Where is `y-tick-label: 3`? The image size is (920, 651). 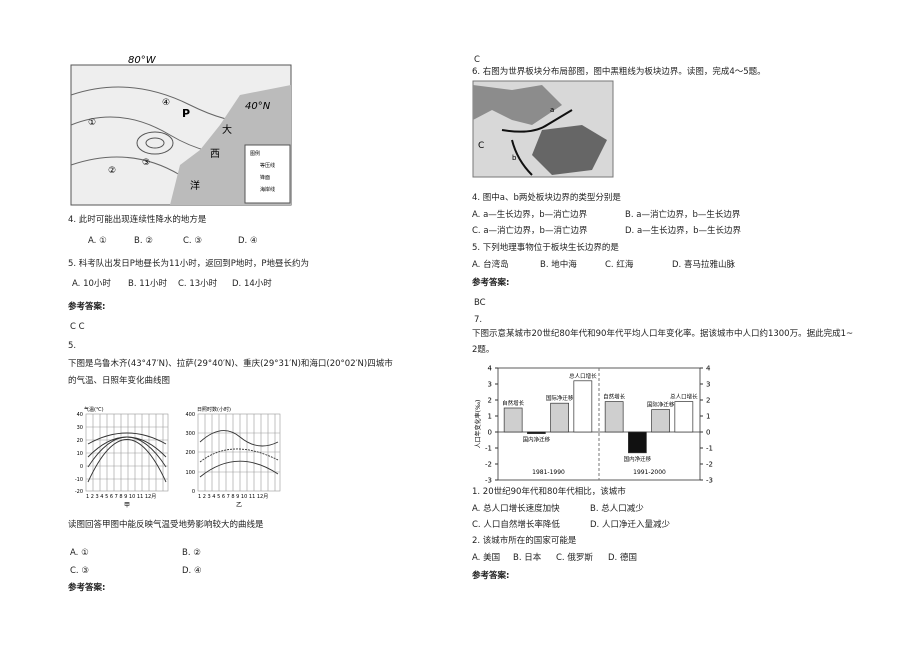
y-tick-label: 3 is located at coordinates (490, 385).